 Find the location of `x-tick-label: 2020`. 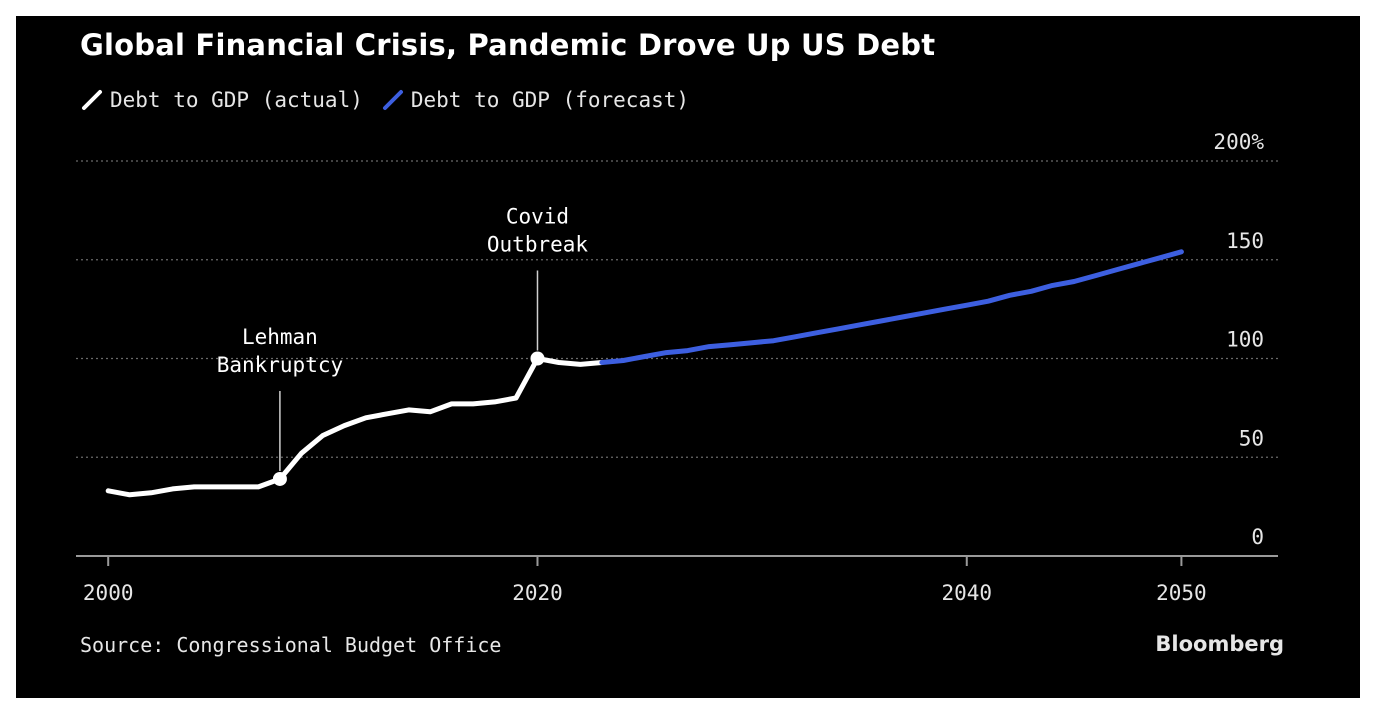

x-tick-label: 2020 is located at coordinates (537, 593).